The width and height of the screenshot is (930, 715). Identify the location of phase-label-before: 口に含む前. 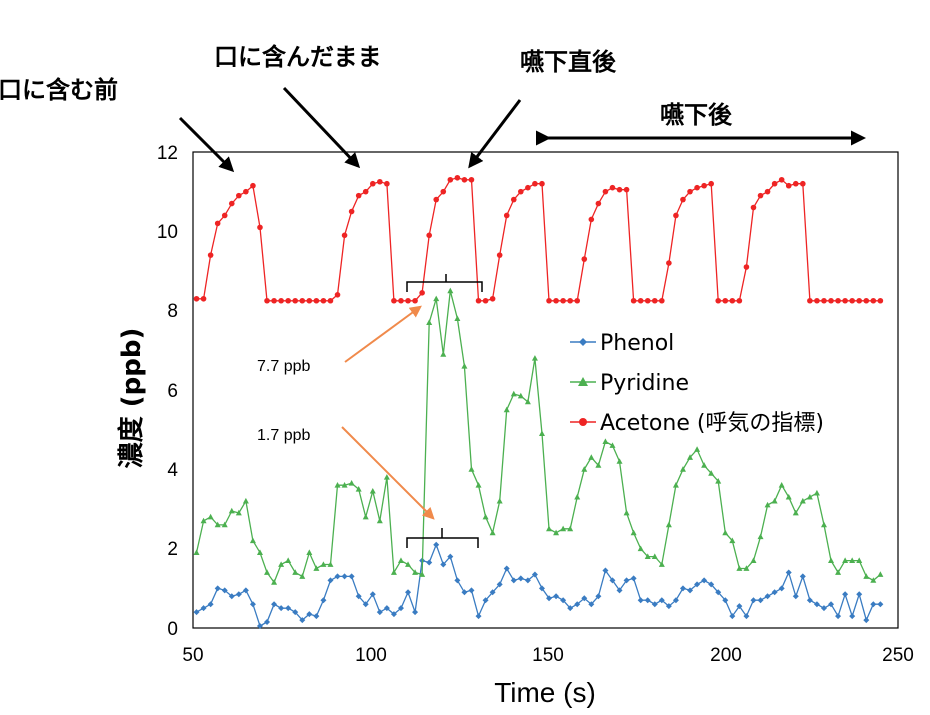
(59, 90).